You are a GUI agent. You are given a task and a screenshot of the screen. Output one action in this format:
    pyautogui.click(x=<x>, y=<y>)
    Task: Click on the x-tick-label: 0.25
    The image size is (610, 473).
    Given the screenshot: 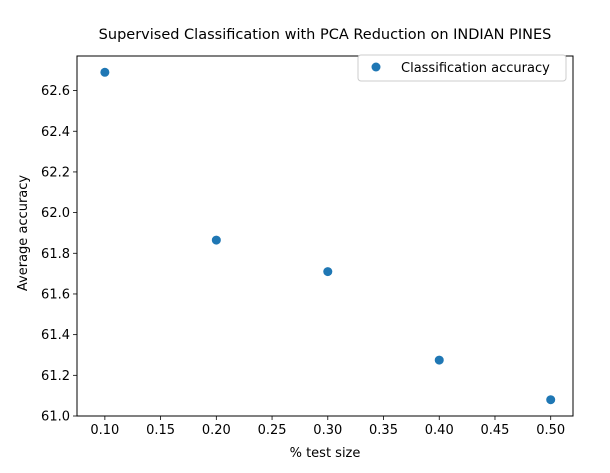 What is the action you would take?
    pyautogui.click(x=272, y=430)
    